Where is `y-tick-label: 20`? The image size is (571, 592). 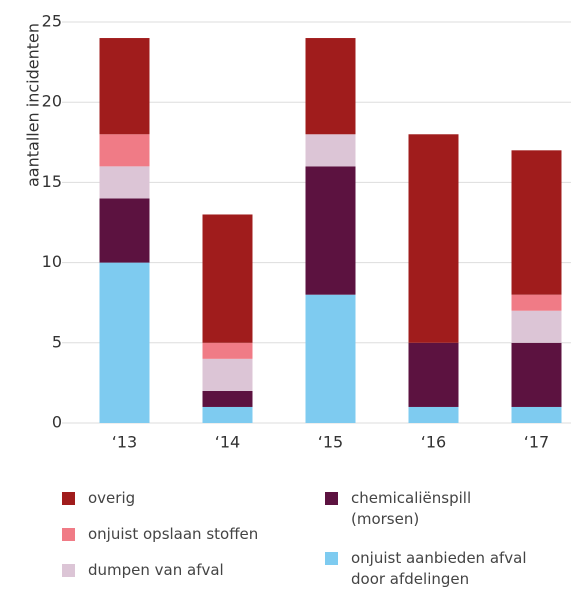 y-tick-label: 20 is located at coordinates (52, 101).